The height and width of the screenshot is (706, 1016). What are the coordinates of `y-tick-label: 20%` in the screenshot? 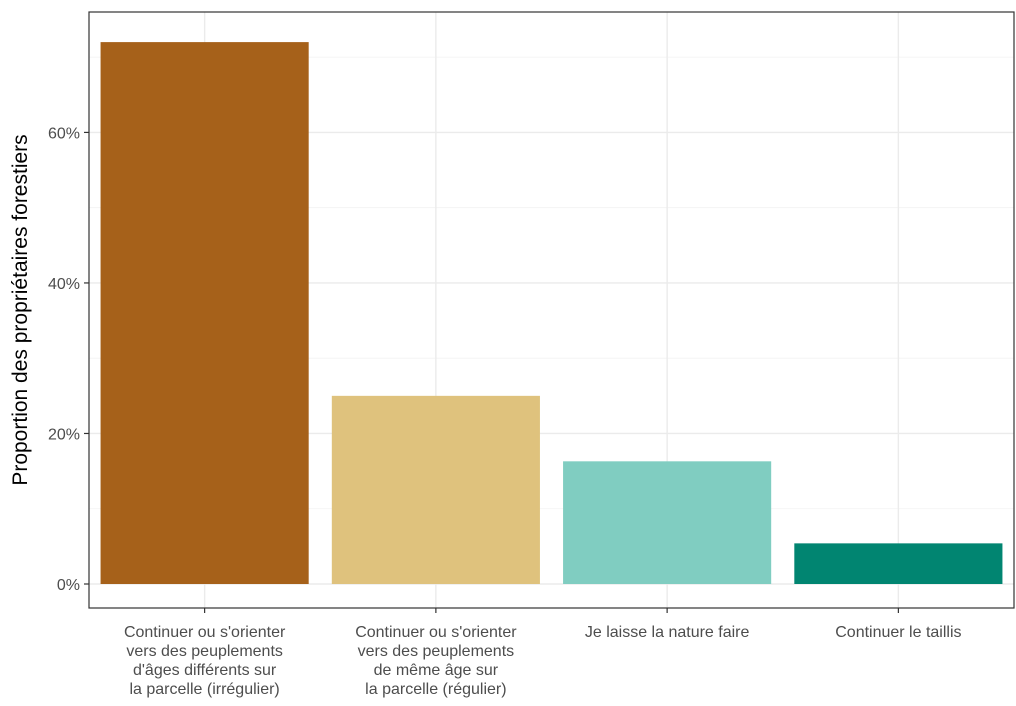 It's located at (64, 434).